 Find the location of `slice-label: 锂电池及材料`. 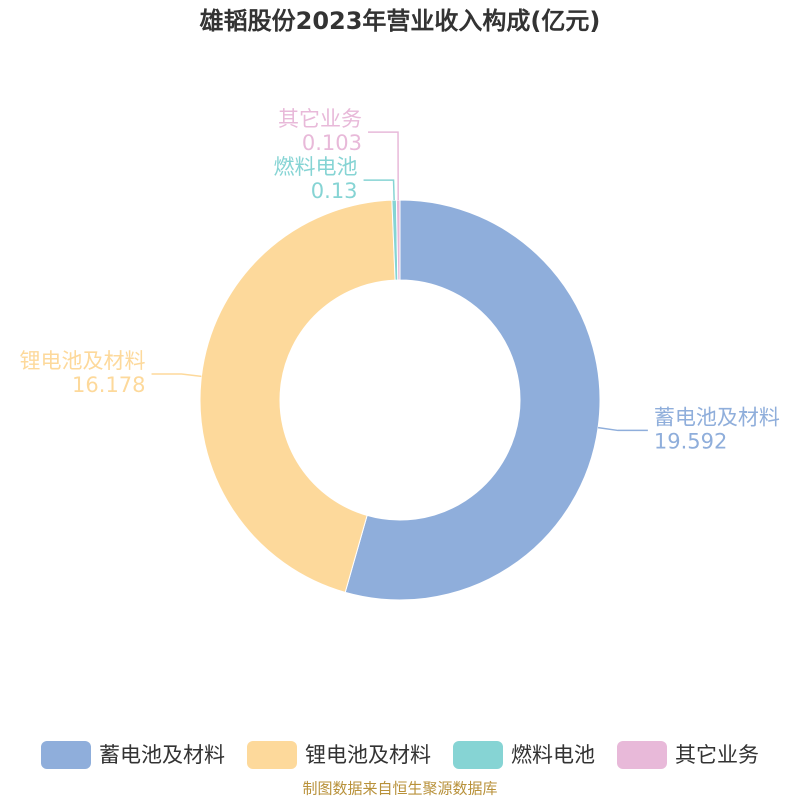

slice-label: 锂电池及材料 is located at coordinates (83, 361).